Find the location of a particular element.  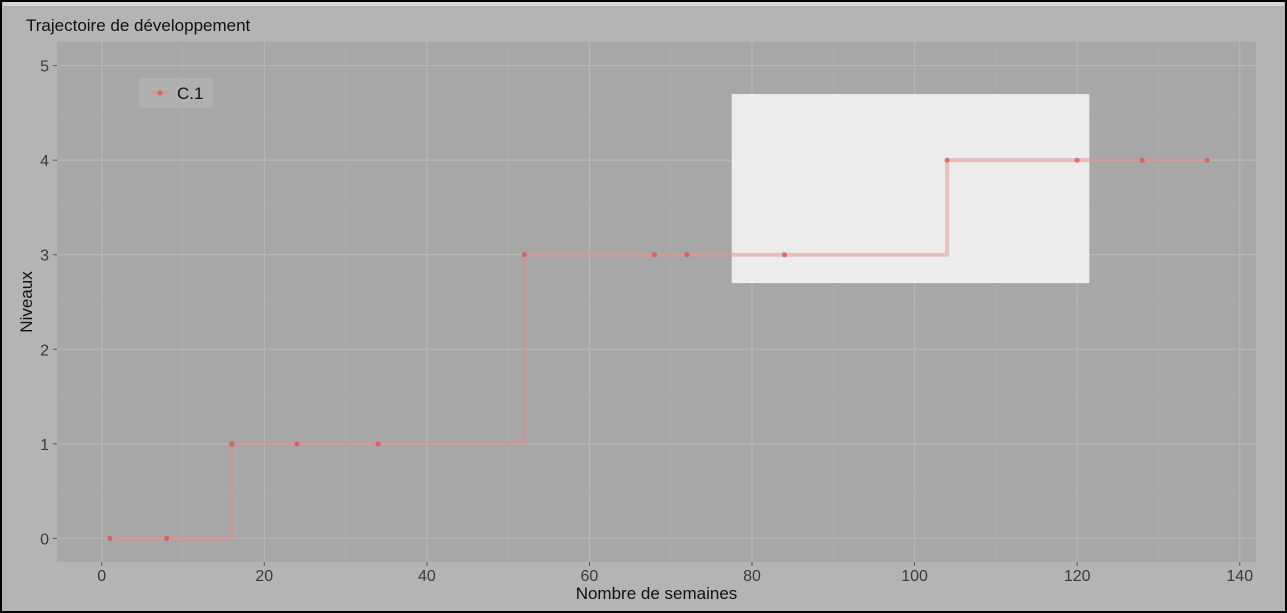

y-axis-title: Niveaux is located at coordinates (26, 302).